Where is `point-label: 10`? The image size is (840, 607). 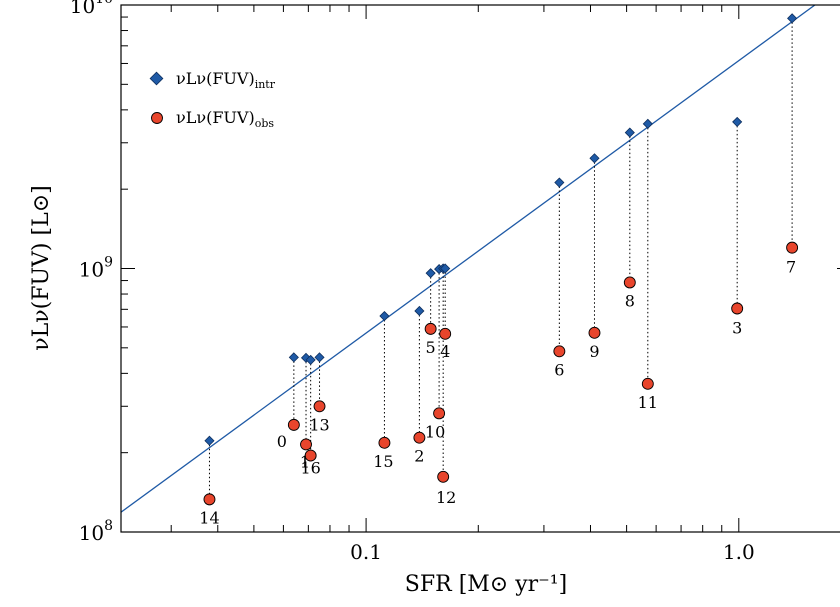 point-label: 10 is located at coordinates (435, 431).